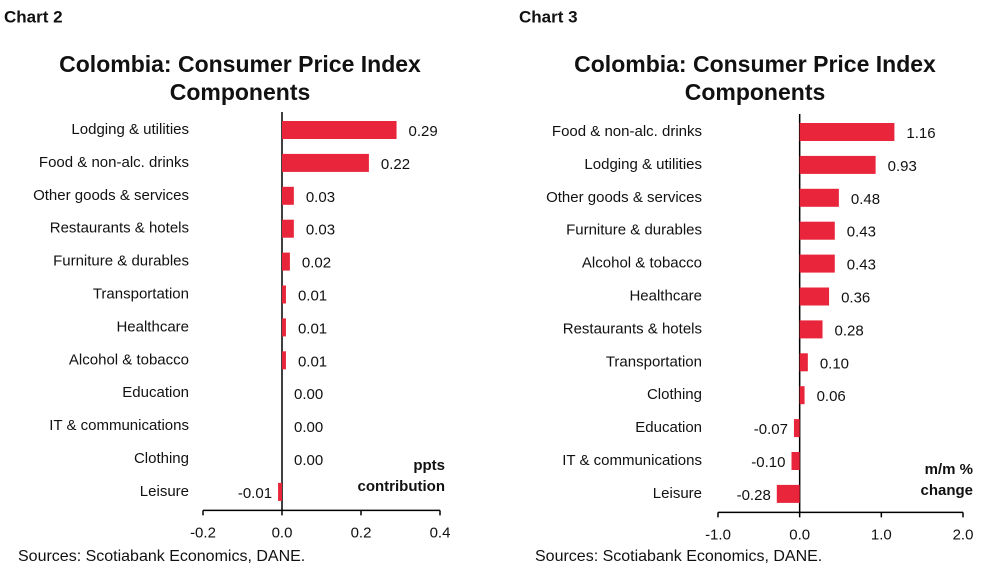 This screenshot has height=579, width=994. Describe the element at coordinates (768, 462) in the screenshot. I see `value-label: -0.10` at that location.